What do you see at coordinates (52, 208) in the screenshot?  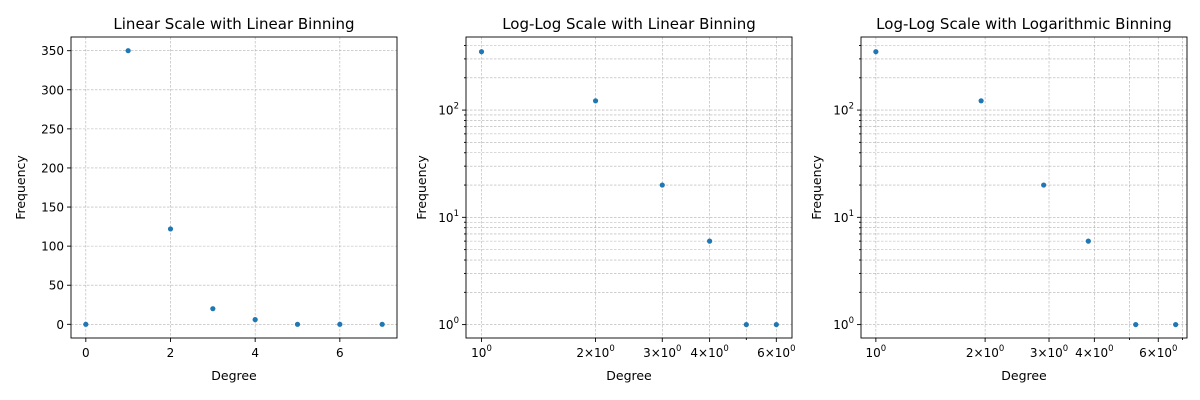 I see `y-tick-label: 150` at bounding box center [52, 208].